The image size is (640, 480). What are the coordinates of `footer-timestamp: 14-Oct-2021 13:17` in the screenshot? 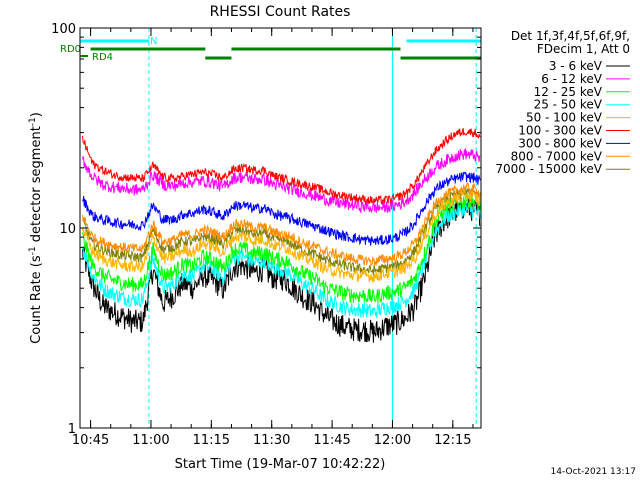 It's located at (593, 472).